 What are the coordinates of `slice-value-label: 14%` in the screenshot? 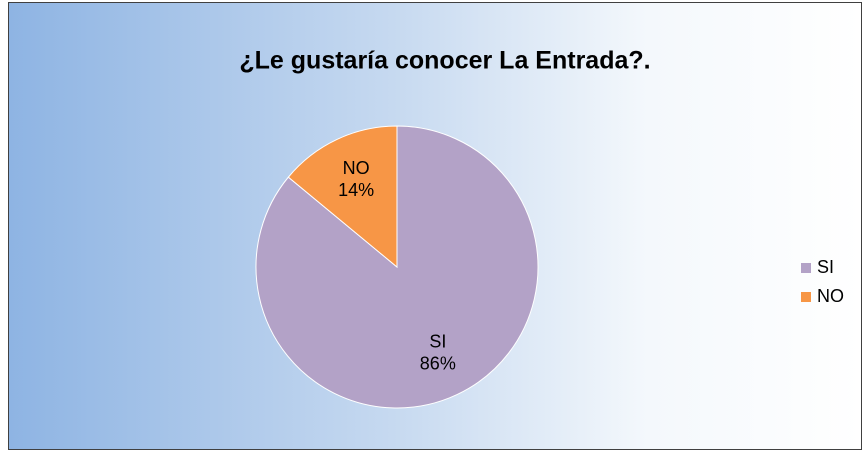 It's located at (356, 190).